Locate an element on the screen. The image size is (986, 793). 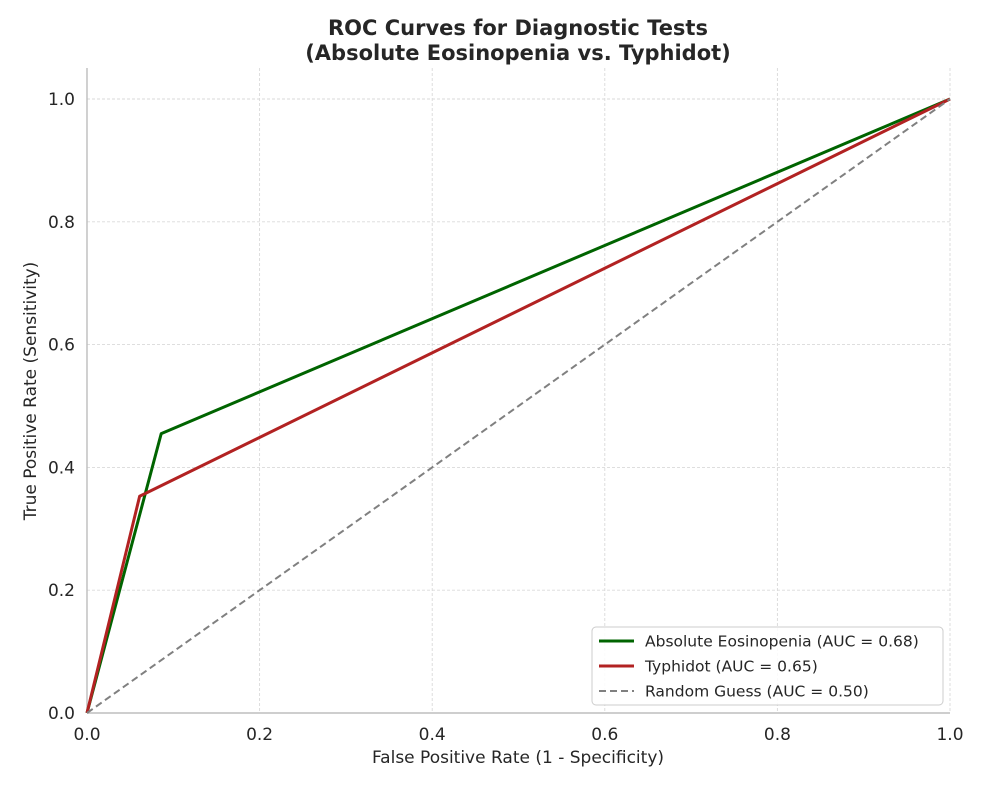
legend-label-2: Random Guess (AUC = 0.50) is located at coordinates (757, 692).